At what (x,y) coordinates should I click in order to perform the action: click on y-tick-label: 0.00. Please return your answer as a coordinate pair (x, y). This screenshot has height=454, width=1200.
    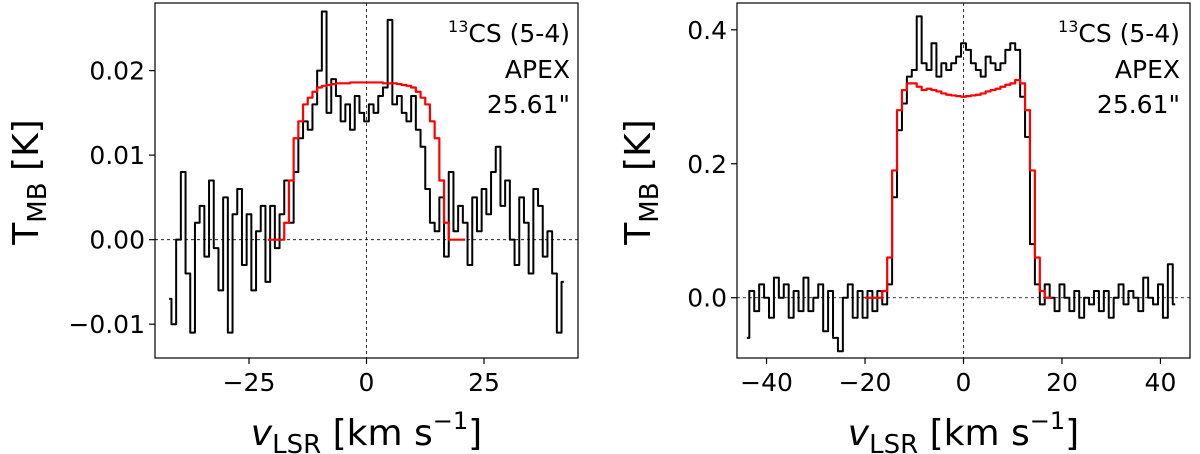
    Looking at the image, I should click on (117, 240).